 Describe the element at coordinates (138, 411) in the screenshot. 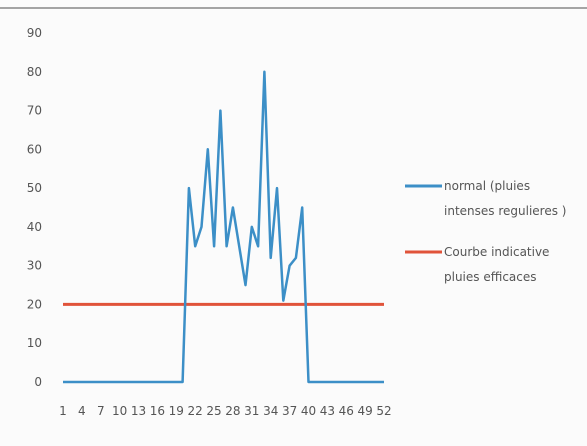

I see `x-tick-label: 13` at that location.